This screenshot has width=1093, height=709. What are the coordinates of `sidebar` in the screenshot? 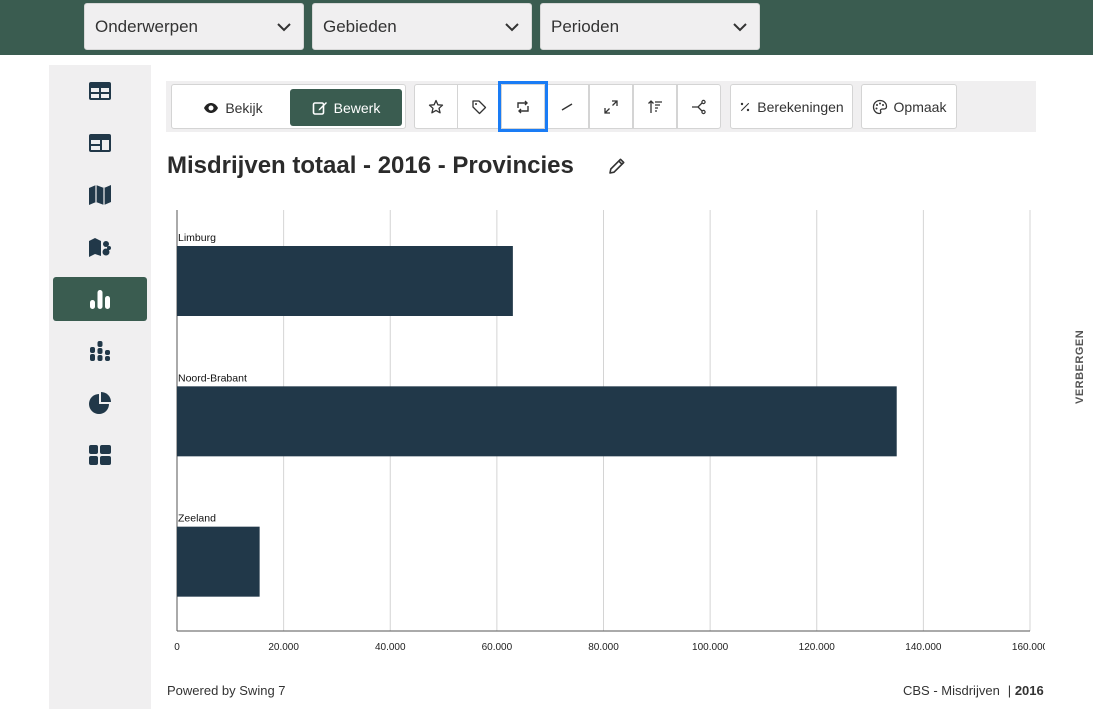 It's located at (100, 387).